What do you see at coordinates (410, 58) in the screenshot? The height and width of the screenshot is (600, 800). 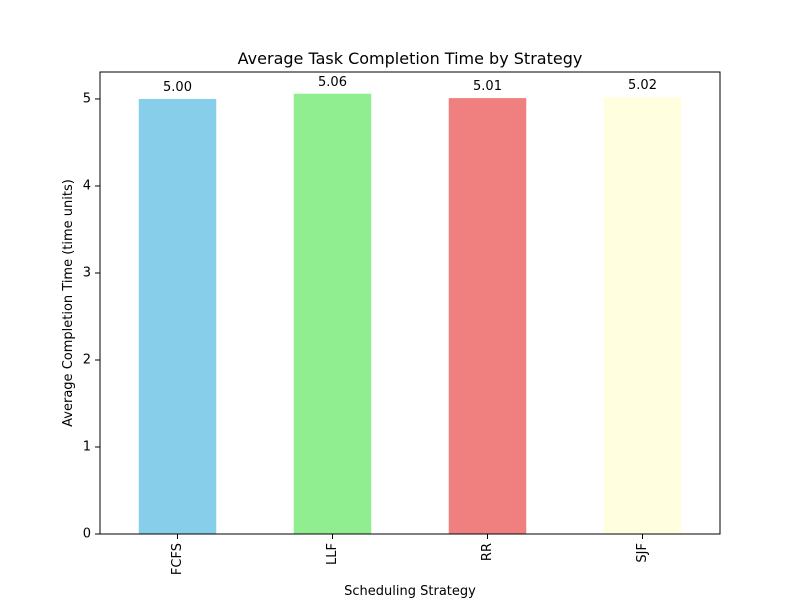 I see `chart-title: Average Task Completion Time by Strategy` at bounding box center [410, 58].